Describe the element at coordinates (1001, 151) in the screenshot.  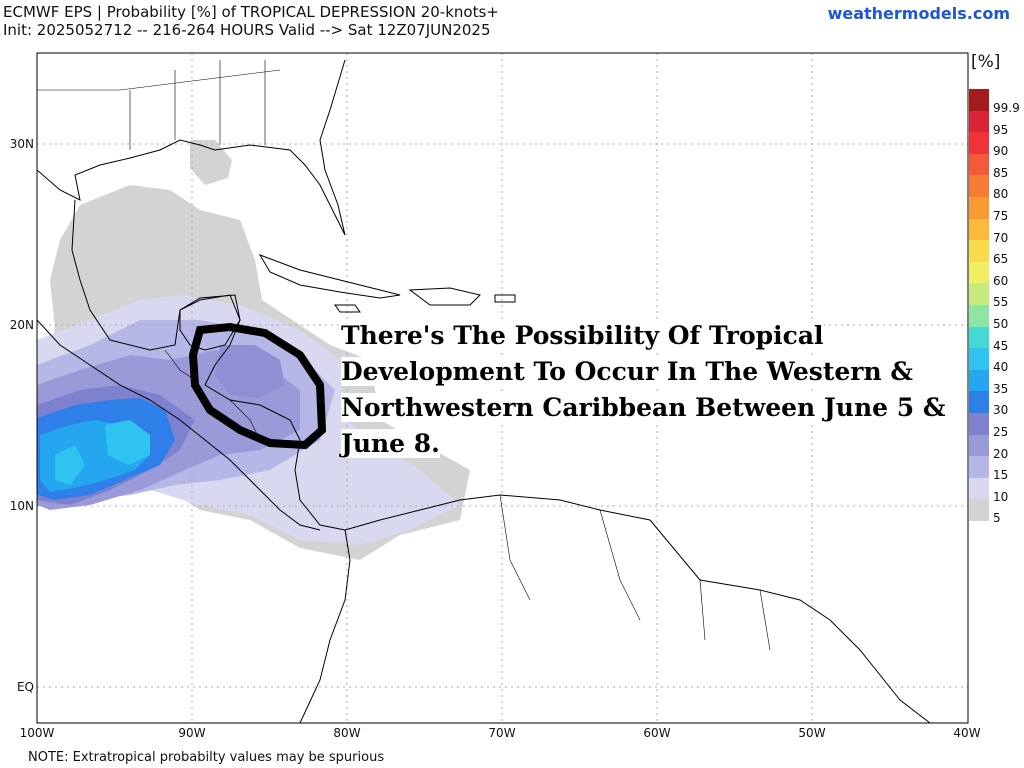
I see `legend-label: 90` at that location.